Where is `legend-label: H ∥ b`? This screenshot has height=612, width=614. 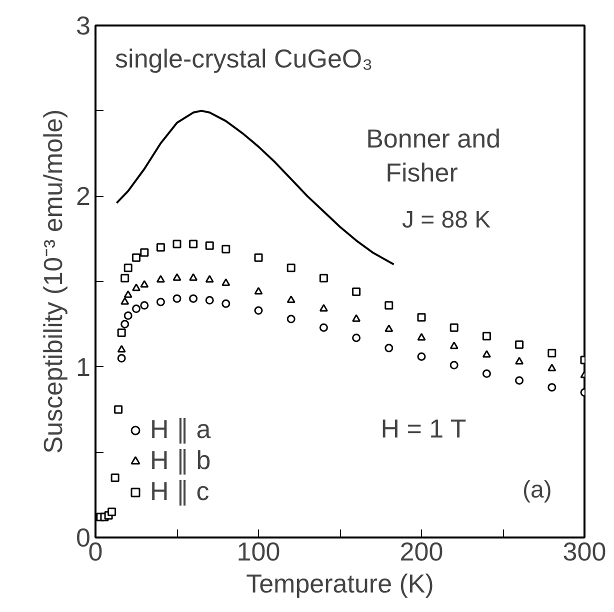
legend-label: H ∥ b is located at coordinates (180, 460).